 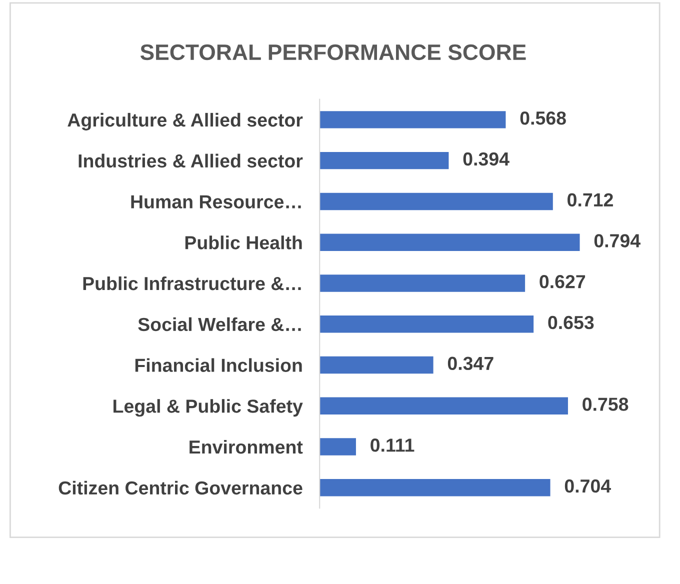 I want to click on y-tick-label: Public Health, so click(x=243, y=243).